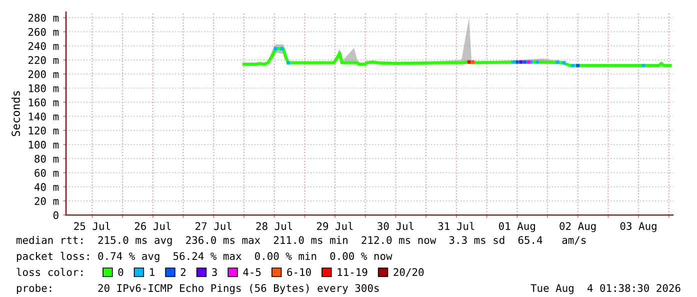  I want to click on text: median rtt: 215.0 ms avg 236.0 ms max 211.0 ms min 212.0 ms now 3.3 ms sd 65.4 am/s, so click(301, 241).